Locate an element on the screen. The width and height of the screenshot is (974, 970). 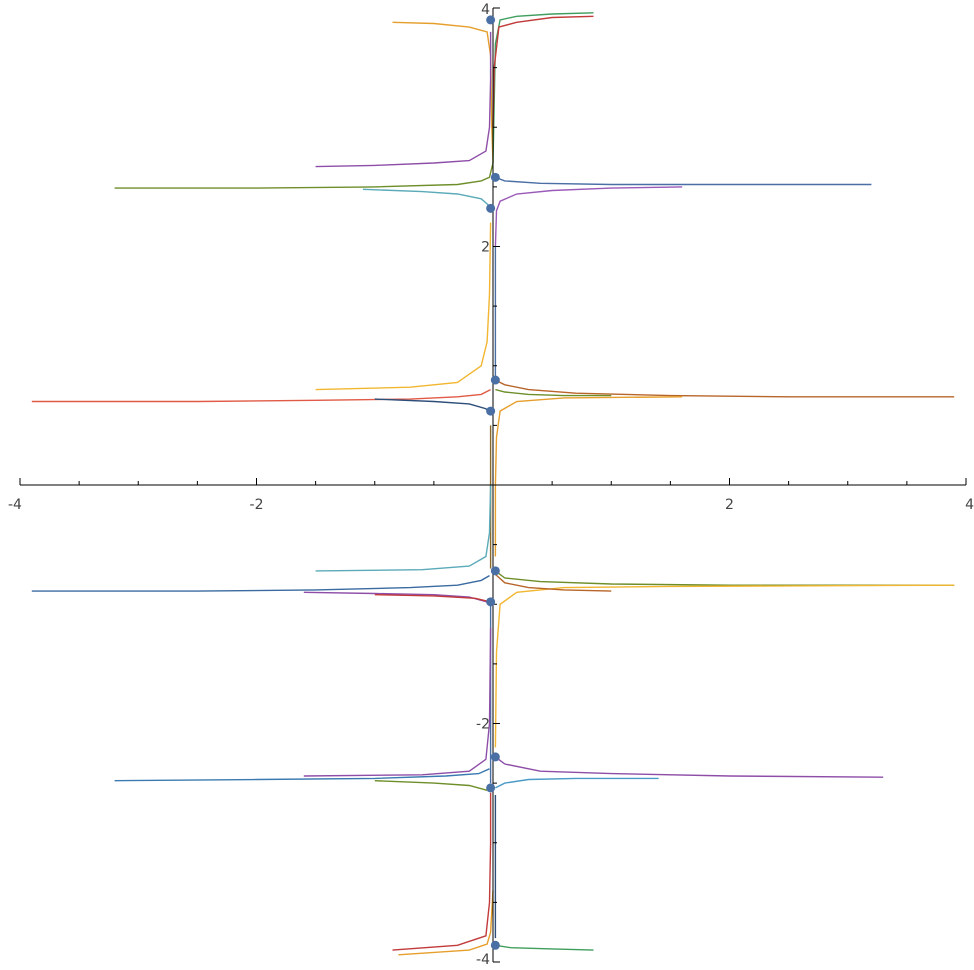
points-layer is located at coordinates (493, 482).